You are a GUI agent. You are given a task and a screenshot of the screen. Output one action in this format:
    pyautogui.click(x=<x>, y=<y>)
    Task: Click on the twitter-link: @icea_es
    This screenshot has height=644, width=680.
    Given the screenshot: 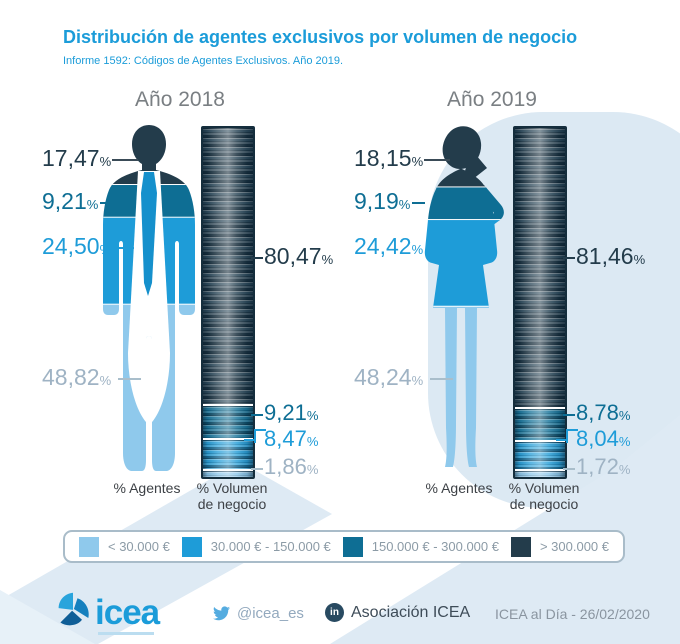 What is the action you would take?
    pyautogui.click(x=258, y=613)
    